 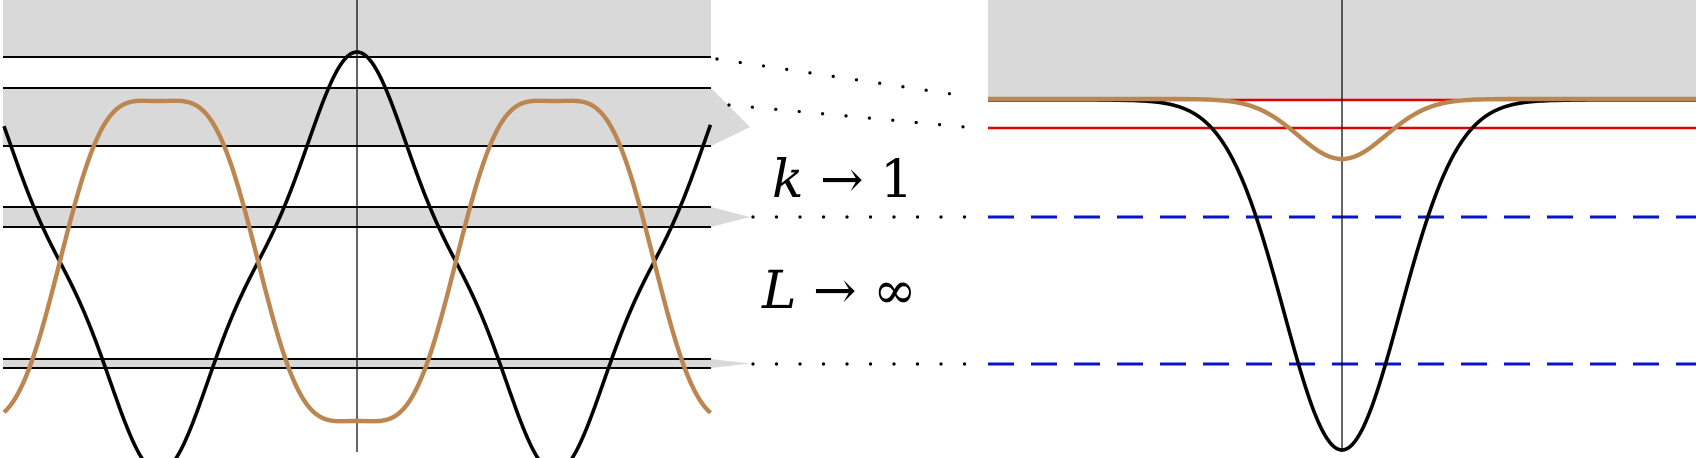 What do you see at coordinates (730, 363) in the screenshot?
I see `funnel-thin` at bounding box center [730, 363].